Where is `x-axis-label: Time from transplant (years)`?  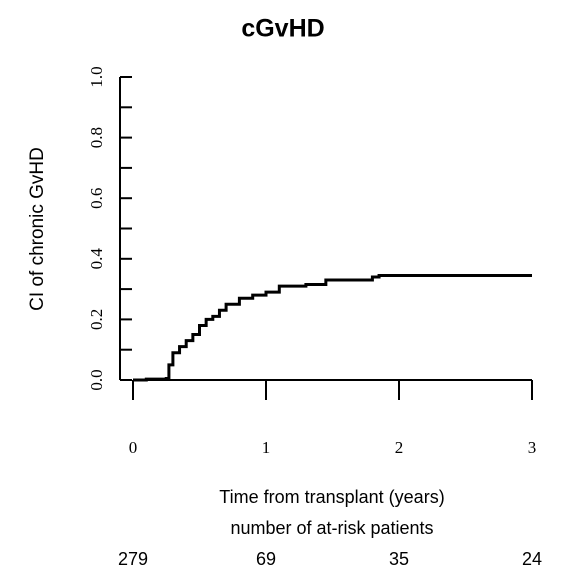 x-axis-label: Time from transplant (years) is located at coordinates (331, 497).